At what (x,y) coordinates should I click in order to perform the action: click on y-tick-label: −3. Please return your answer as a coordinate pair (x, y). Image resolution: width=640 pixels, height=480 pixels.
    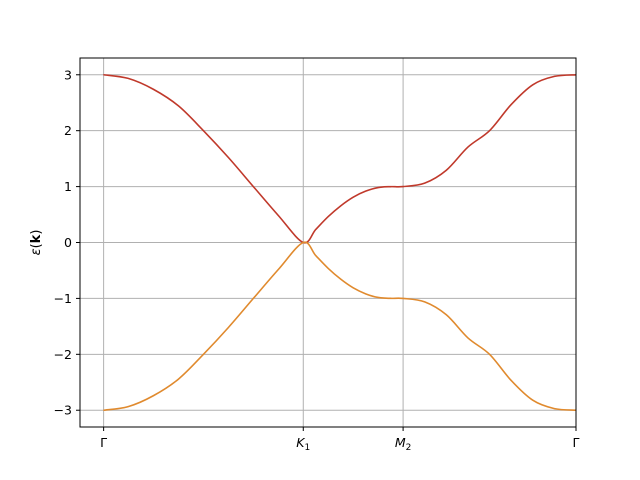
    Looking at the image, I should click on (63, 410).